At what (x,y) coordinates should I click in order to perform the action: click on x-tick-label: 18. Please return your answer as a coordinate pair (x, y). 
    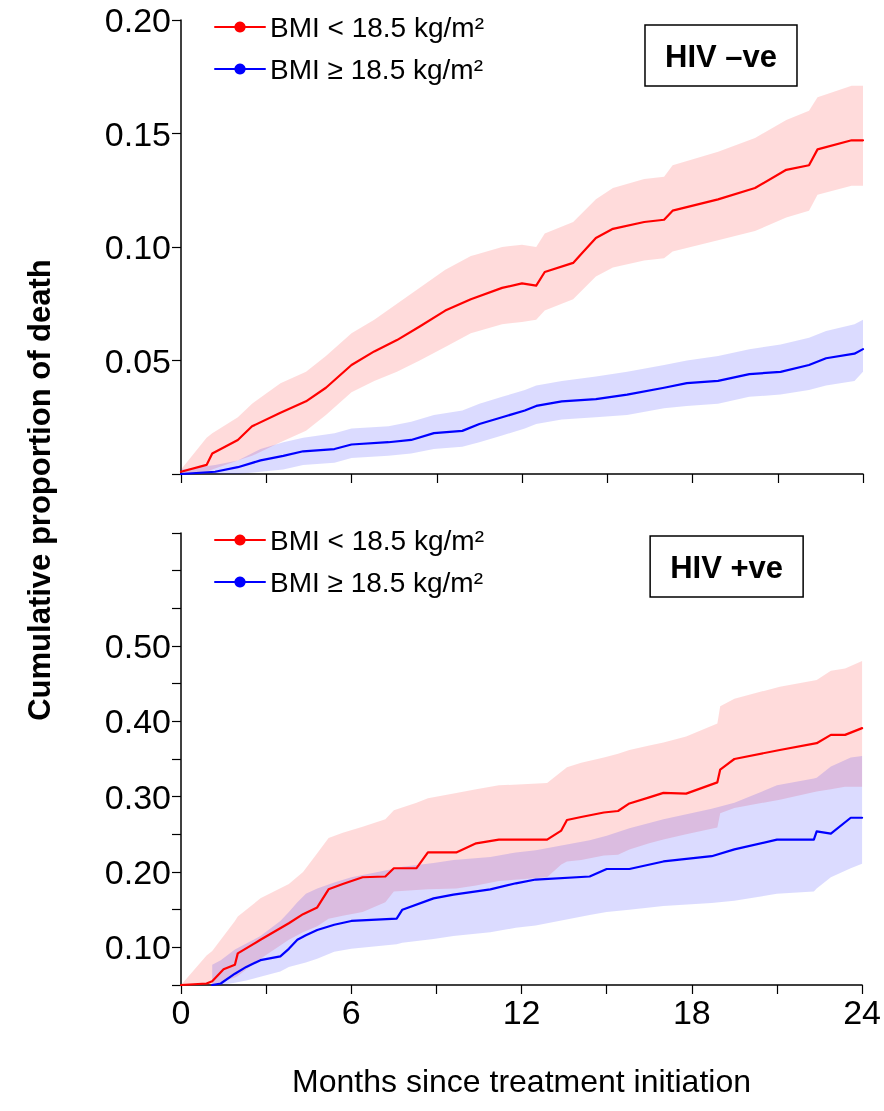
    Looking at the image, I should click on (691, 1012).